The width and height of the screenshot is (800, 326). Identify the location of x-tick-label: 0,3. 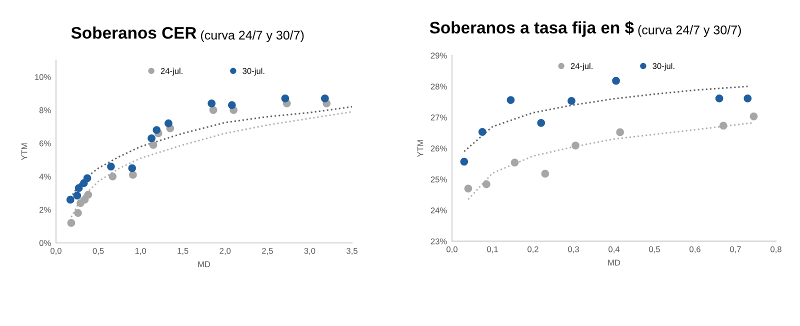
(573, 250).